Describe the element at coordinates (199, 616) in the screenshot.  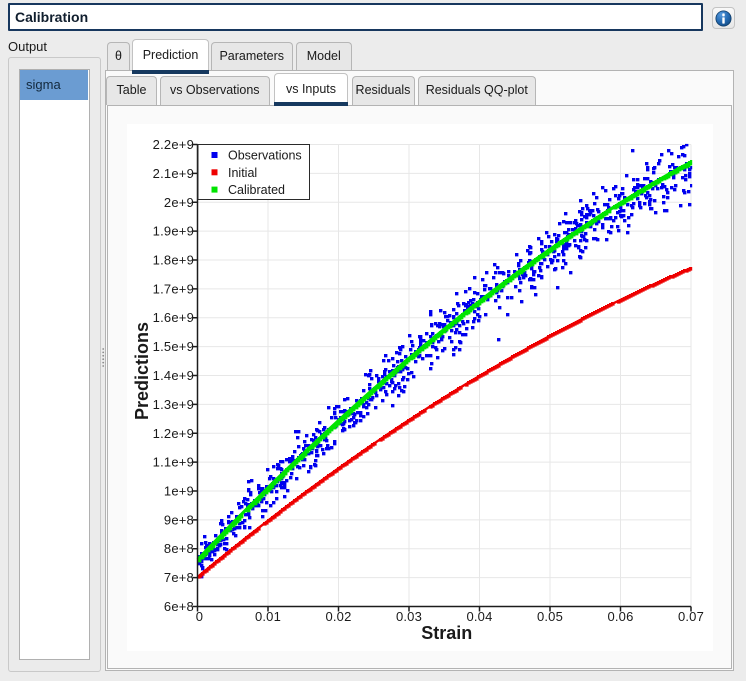
I see `svg-text: 0` at that location.